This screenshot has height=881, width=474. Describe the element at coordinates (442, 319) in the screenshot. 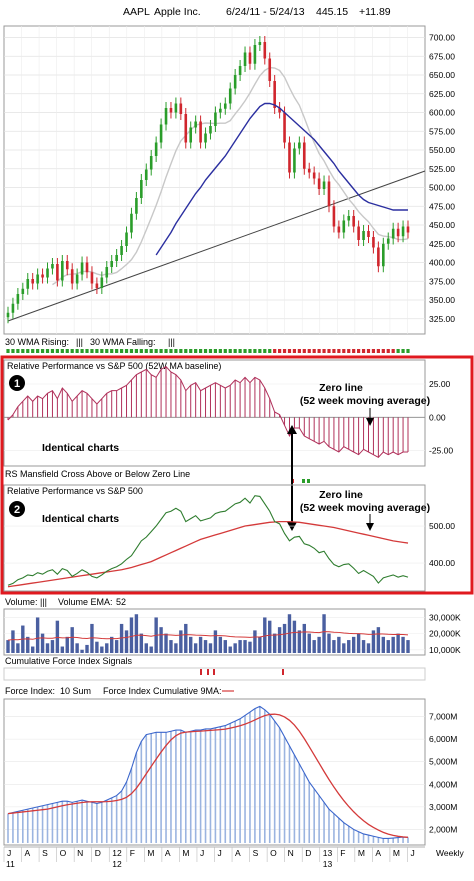

I see `price-ytick-label: 325.00` at that location.